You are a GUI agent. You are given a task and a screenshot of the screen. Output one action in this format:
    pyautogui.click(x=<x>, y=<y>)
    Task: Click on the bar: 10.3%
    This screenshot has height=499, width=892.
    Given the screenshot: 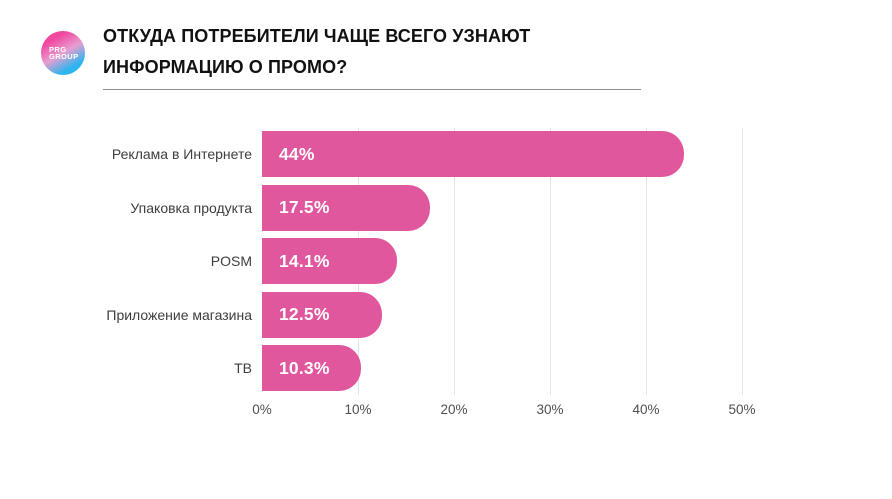 What is the action you would take?
    pyautogui.click(x=311, y=368)
    